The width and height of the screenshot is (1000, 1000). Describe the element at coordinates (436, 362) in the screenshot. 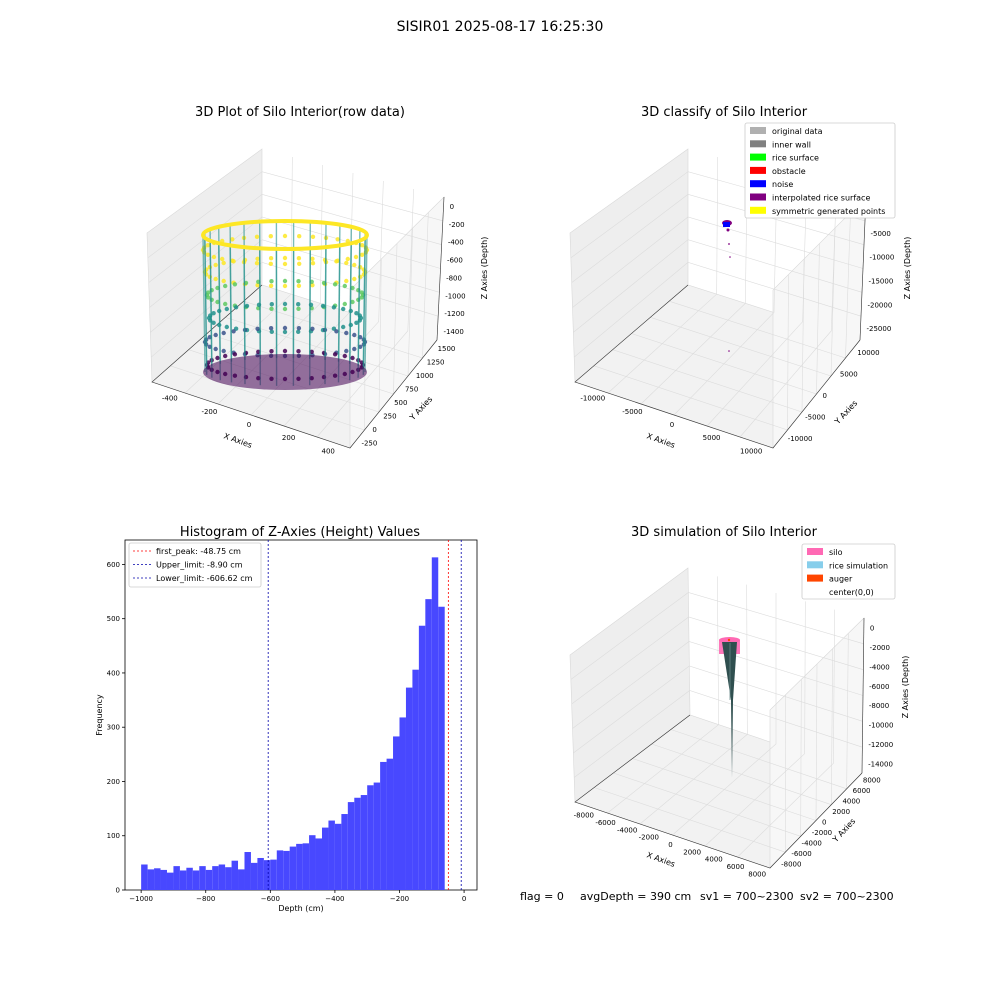

I see `y-tick-label: 1250` at that location.